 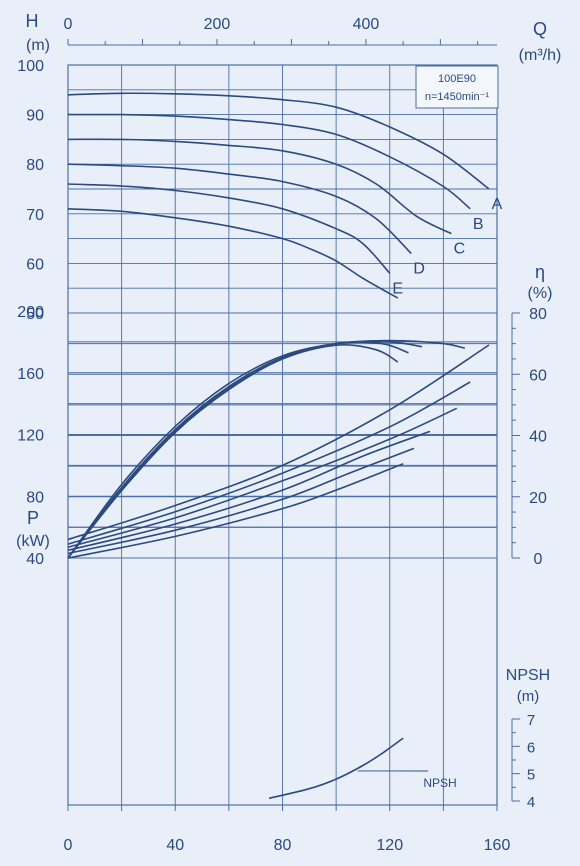 What do you see at coordinates (35, 314) in the screenshot?
I see `head-tick-label: 50` at bounding box center [35, 314].